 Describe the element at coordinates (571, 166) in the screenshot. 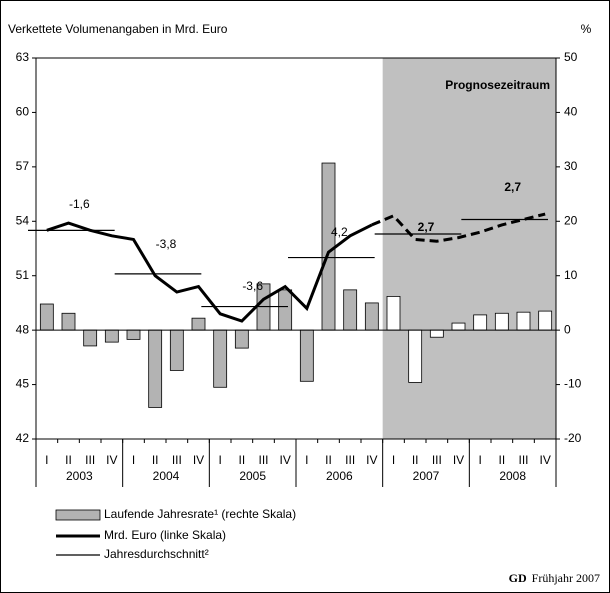

I see `y2-tick-label: 30` at that location.